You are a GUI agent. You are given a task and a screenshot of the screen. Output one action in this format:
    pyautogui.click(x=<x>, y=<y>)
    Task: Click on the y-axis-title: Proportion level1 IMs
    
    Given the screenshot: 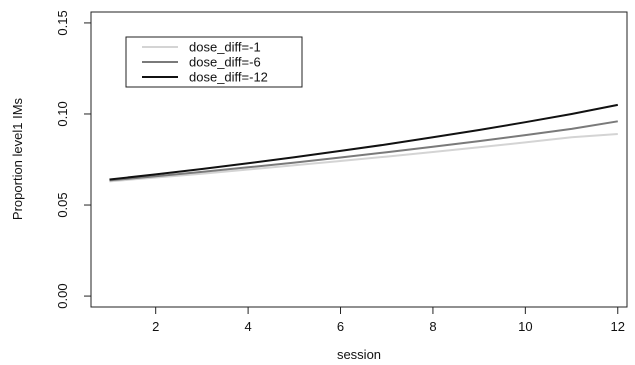 What is the action you would take?
    pyautogui.click(x=17, y=158)
    